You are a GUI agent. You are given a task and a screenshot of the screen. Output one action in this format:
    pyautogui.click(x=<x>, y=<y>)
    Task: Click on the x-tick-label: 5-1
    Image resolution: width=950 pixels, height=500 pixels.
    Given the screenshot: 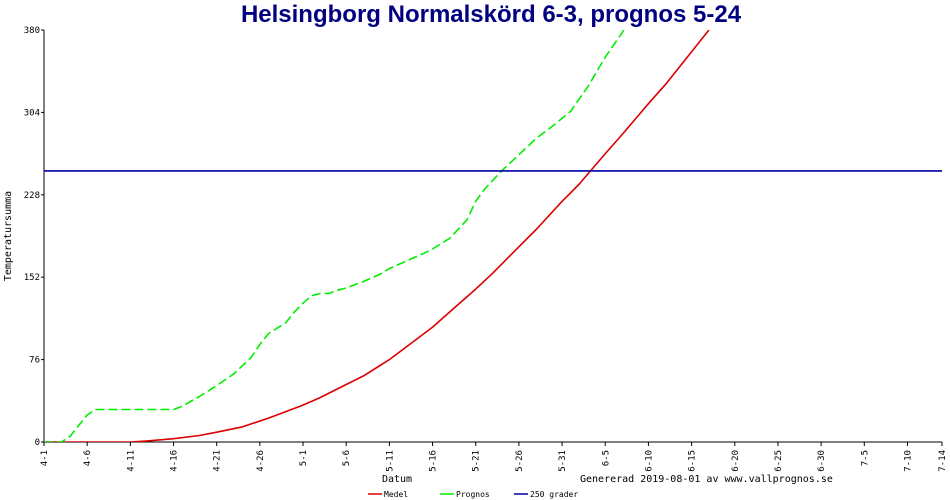 What is the action you would take?
    pyautogui.click(x=304, y=458)
    